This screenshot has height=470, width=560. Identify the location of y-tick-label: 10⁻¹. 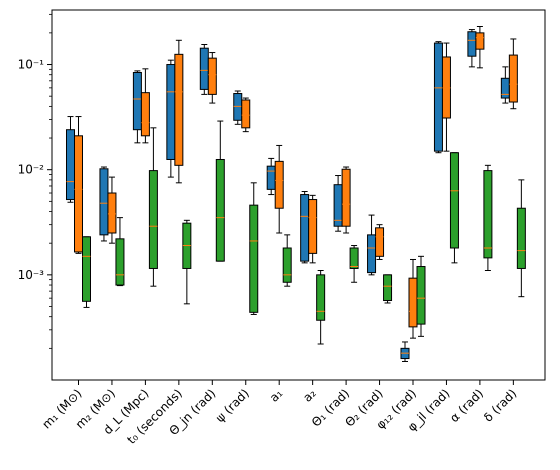
(31, 65).